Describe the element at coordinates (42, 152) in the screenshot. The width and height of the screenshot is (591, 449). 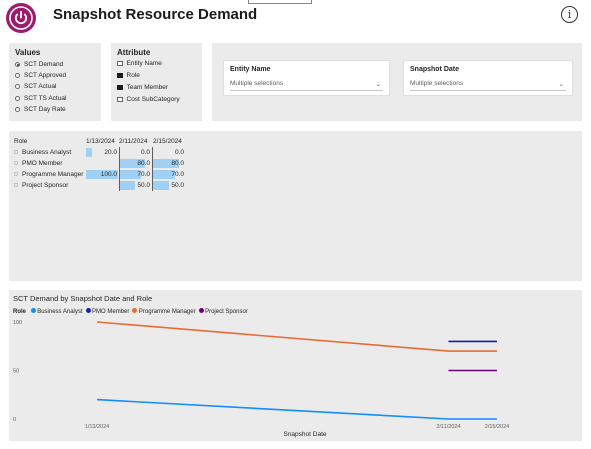
I see `row-label: Business Analyst` at that location.